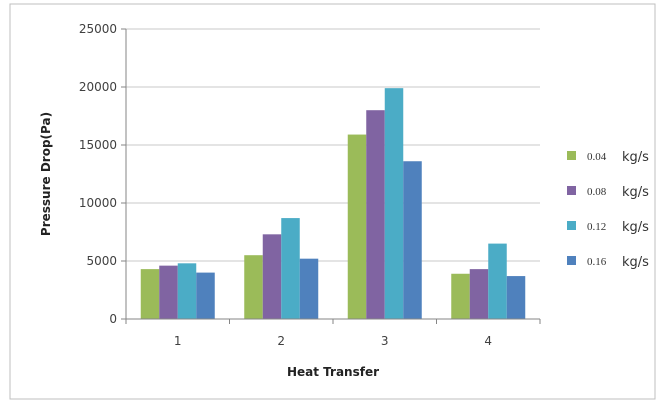  I want to click on legend: 0.04 kg/s 0.08 kg/s 0.12 kg/s 0.16 kg/s, so click(608, 210).